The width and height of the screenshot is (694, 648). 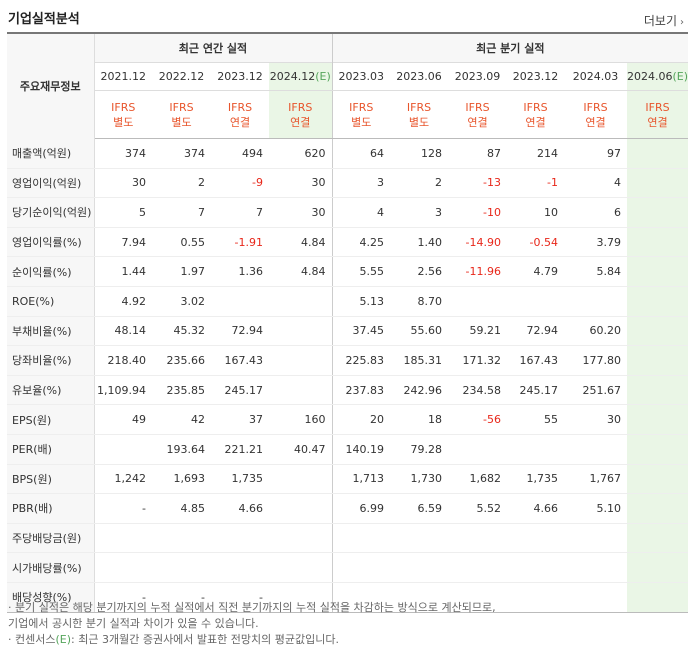 I want to click on table-cell: -14.90, so click(x=477, y=242).